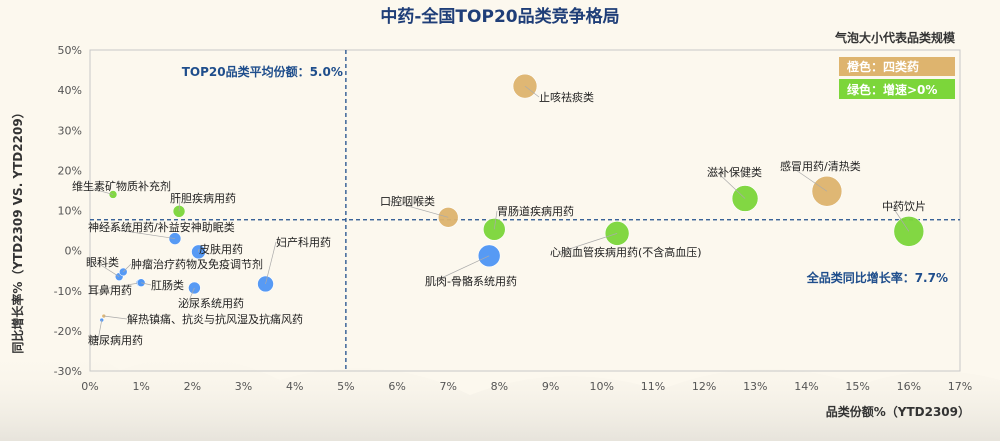 The width and height of the screenshot is (1000, 441). I want to click on bubble-point: 肛肠类, so click(160, 285).